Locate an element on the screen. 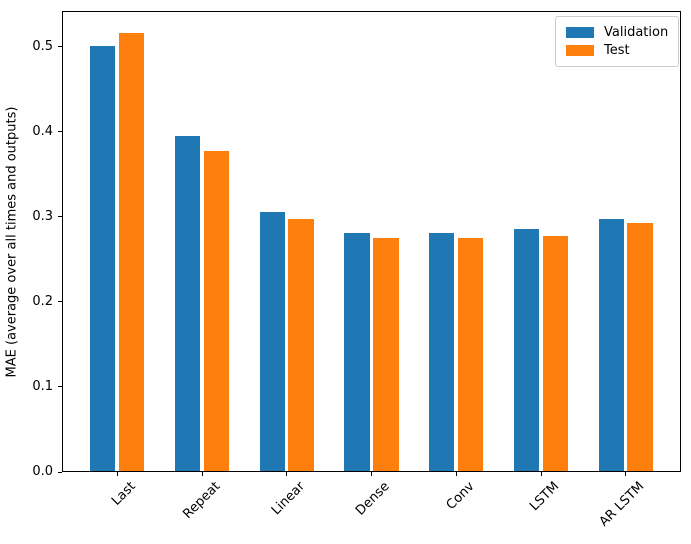  bar-test-dense is located at coordinates (386, 355).